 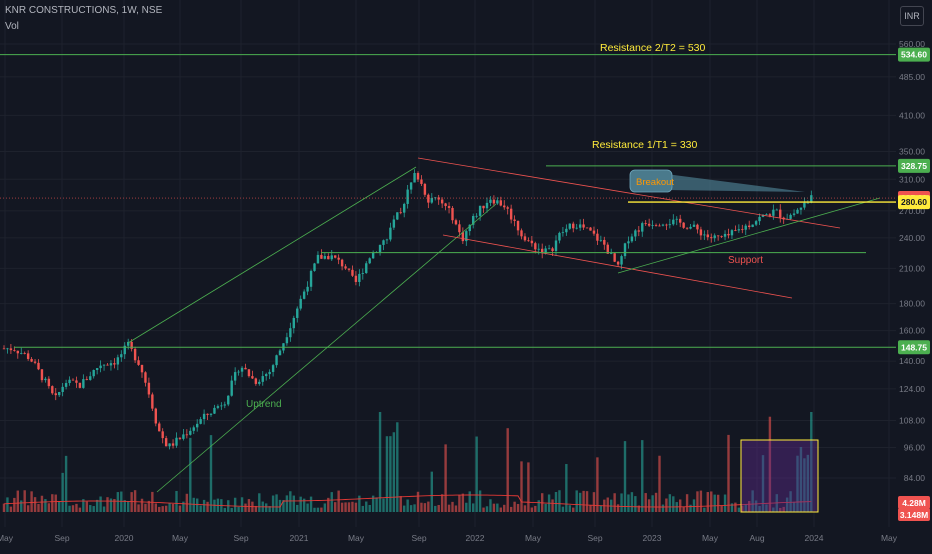 What do you see at coordinates (814, 538) in the screenshot?
I see `time-tick-label: 2024` at bounding box center [814, 538].